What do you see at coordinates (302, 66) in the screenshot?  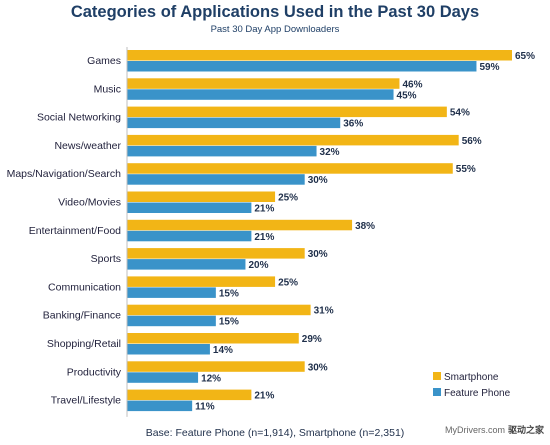 I see `bar-feature-phone-games` at bounding box center [302, 66].